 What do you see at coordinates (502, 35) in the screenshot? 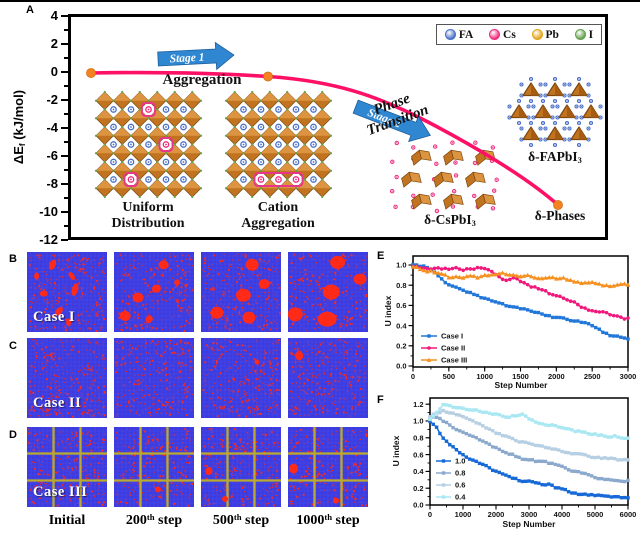
I see `legend-item-cs: Cs` at bounding box center [502, 35].